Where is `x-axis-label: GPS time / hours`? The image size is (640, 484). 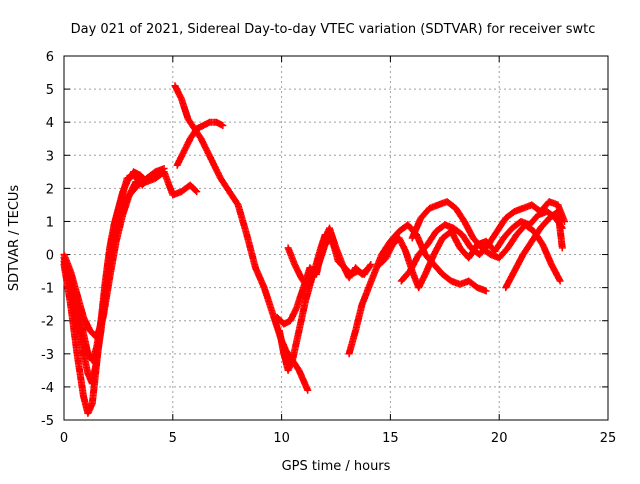 x-axis-label: GPS time / hours is located at coordinates (336, 466).